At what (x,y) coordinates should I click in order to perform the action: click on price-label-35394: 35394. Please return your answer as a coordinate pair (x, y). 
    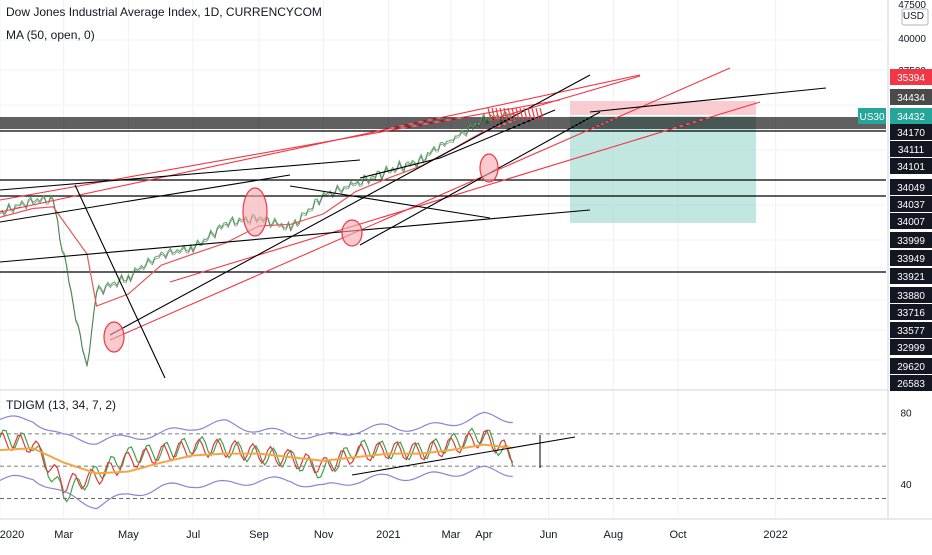
    Looking at the image, I should click on (911, 78).